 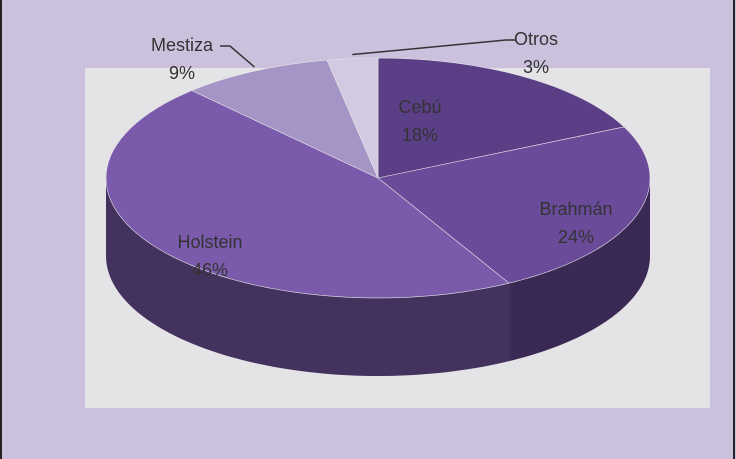 What do you see at coordinates (420, 135) in the screenshot?
I see `data-label-value: 18%` at bounding box center [420, 135].